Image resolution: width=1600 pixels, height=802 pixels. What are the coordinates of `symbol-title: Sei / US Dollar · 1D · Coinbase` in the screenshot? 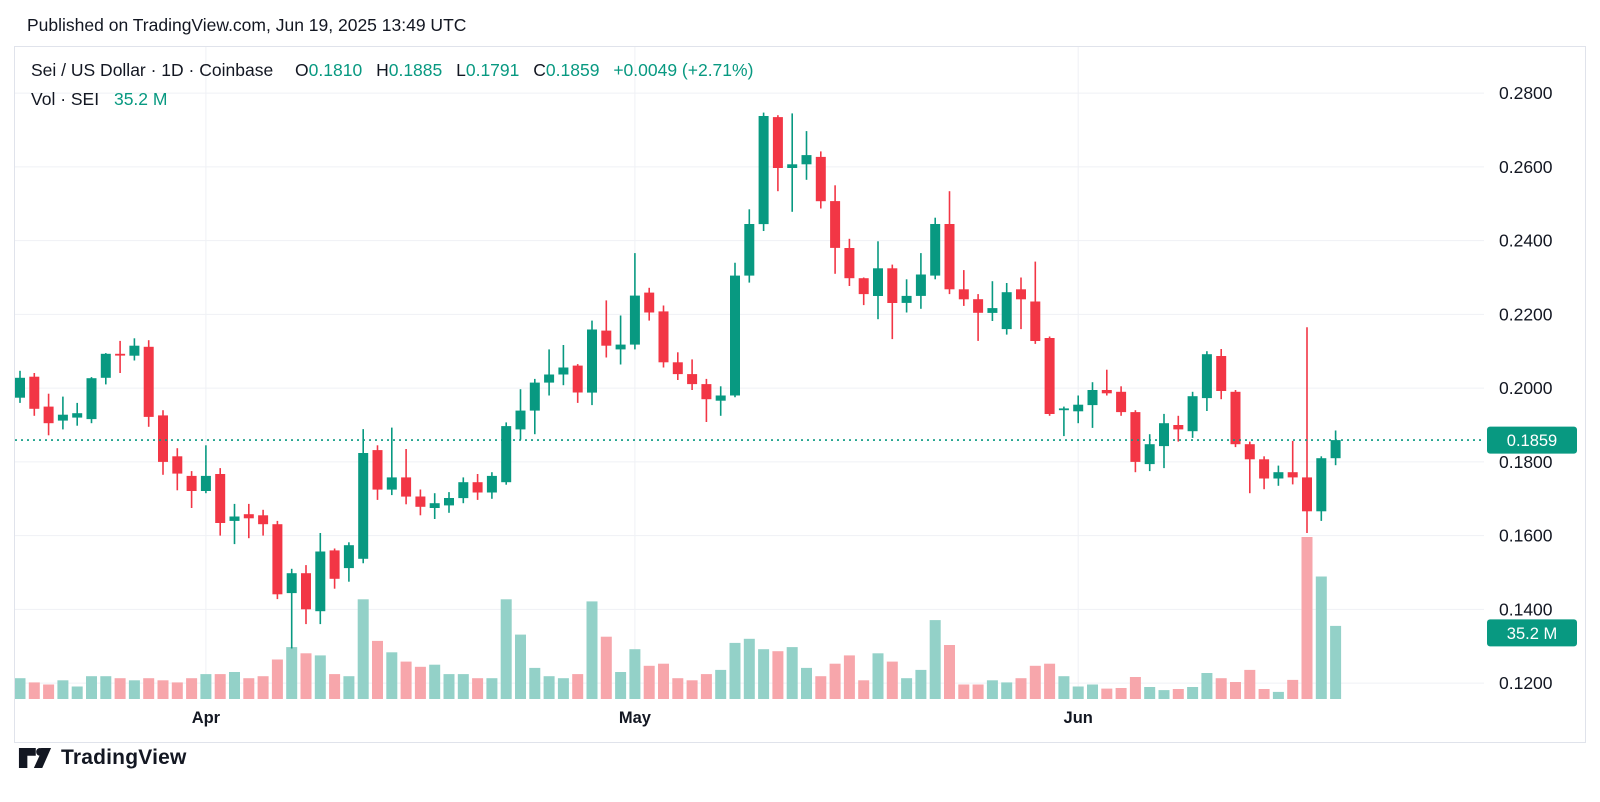 It's located at (152, 70).